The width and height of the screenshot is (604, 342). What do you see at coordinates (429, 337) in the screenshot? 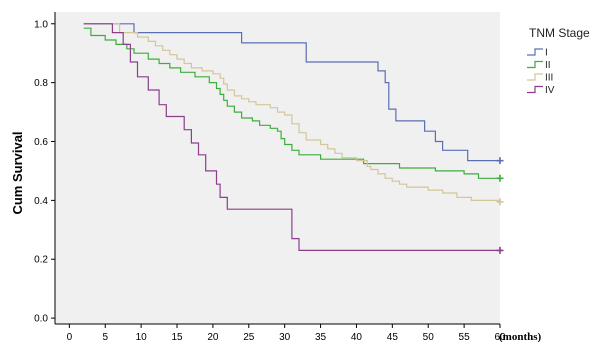
I see `x-tick-label: 50` at bounding box center [429, 337].